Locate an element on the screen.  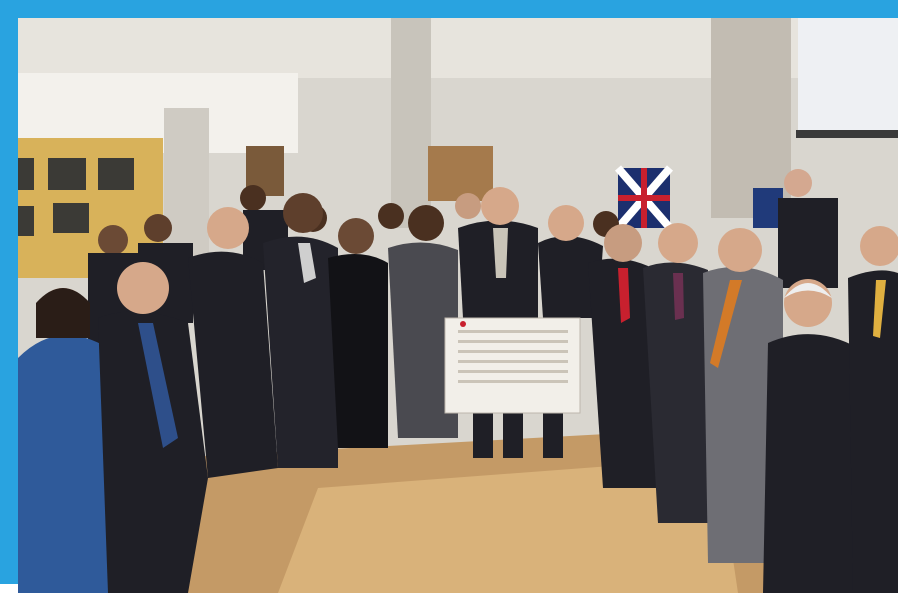
uk-flag-cross is located at coordinates (644, 198).